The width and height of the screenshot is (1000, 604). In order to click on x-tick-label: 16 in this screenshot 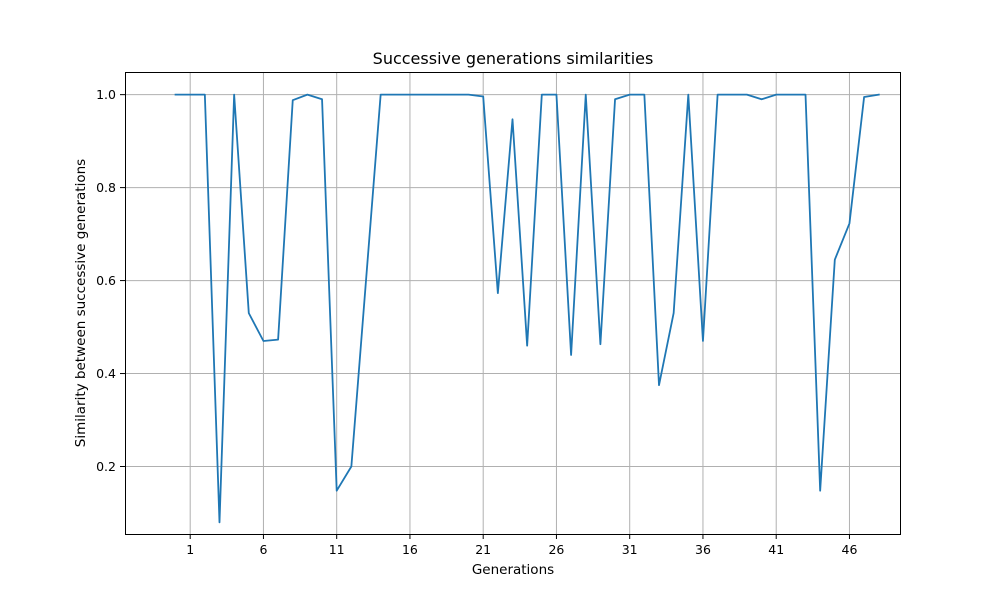, I will do `click(410, 549)`.